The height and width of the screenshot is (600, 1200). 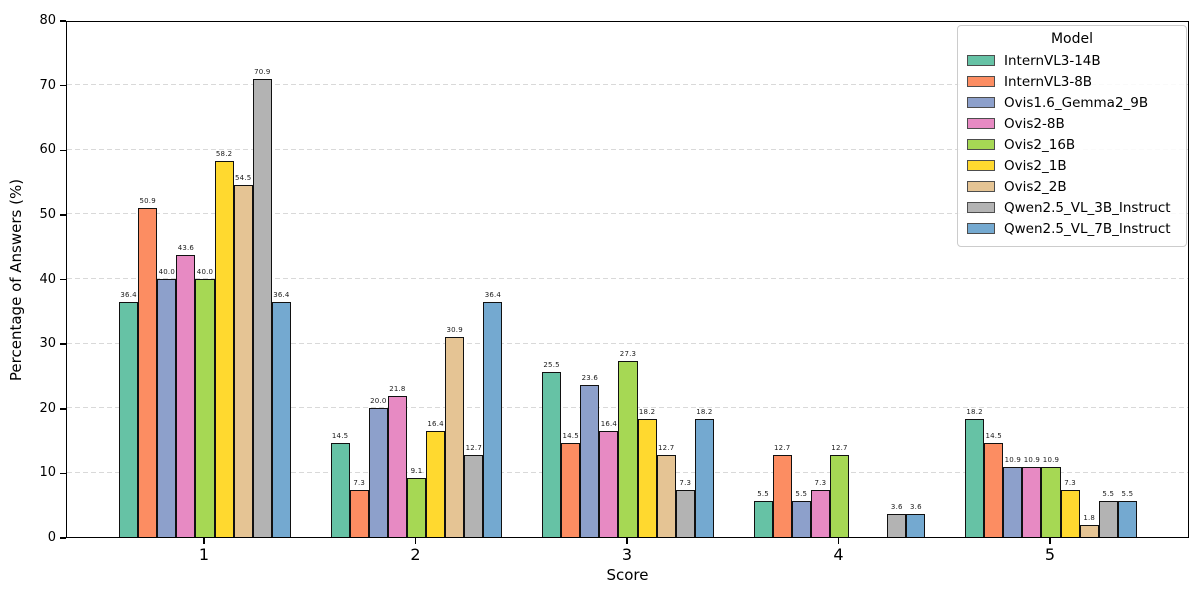 What do you see at coordinates (1070, 513) in the screenshot?
I see `bar-Ovis2_1B-score5` at bounding box center [1070, 513].